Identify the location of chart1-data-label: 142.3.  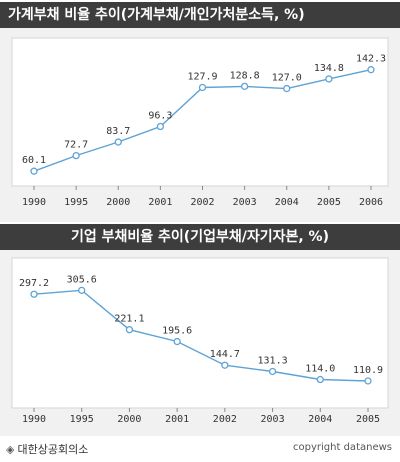
(371, 59).